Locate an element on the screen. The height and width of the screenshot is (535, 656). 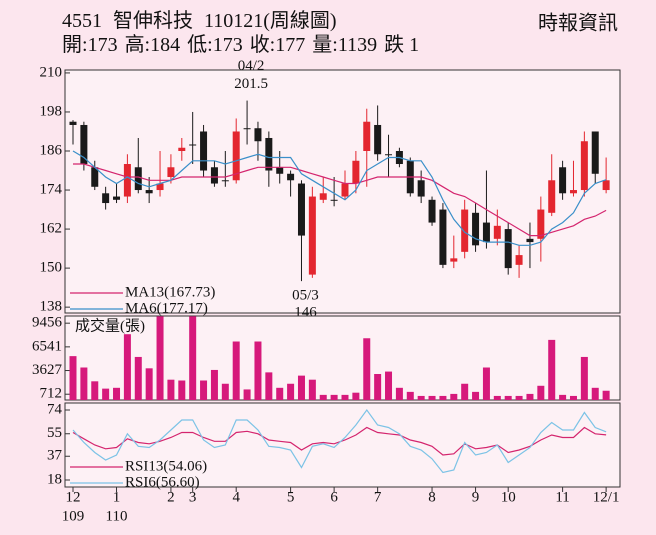
y-tick-label: 37 is located at coordinates (55, 456).